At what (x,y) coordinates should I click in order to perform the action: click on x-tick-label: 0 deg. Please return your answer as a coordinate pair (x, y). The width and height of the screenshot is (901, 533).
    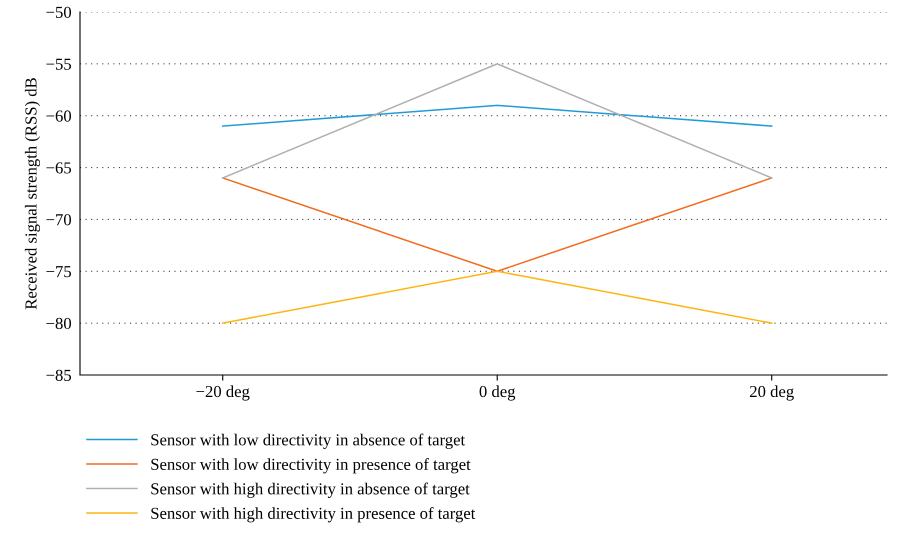
    Looking at the image, I should click on (498, 393).